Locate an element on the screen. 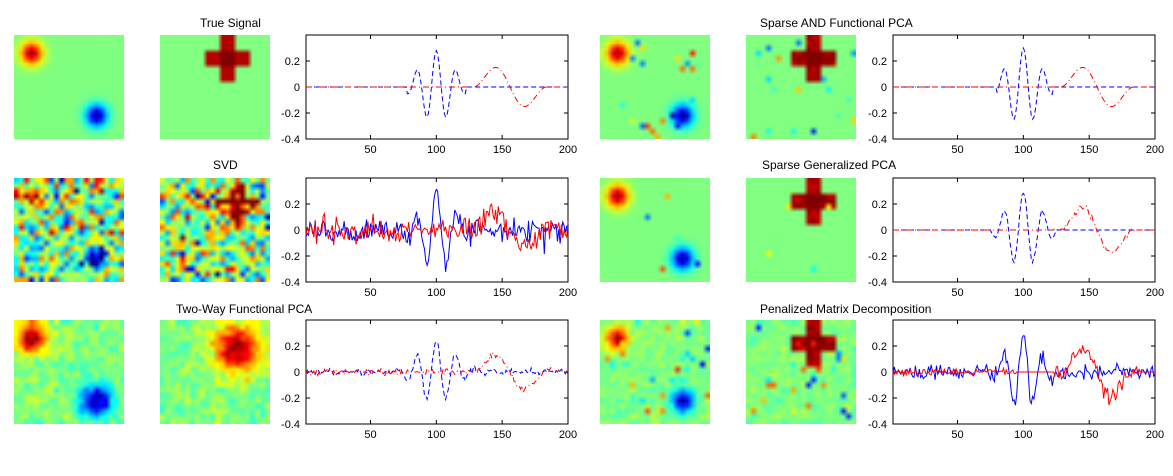 The image size is (1173, 476). panel-title: Penalized Matrix Decomposition is located at coordinates (846, 309).